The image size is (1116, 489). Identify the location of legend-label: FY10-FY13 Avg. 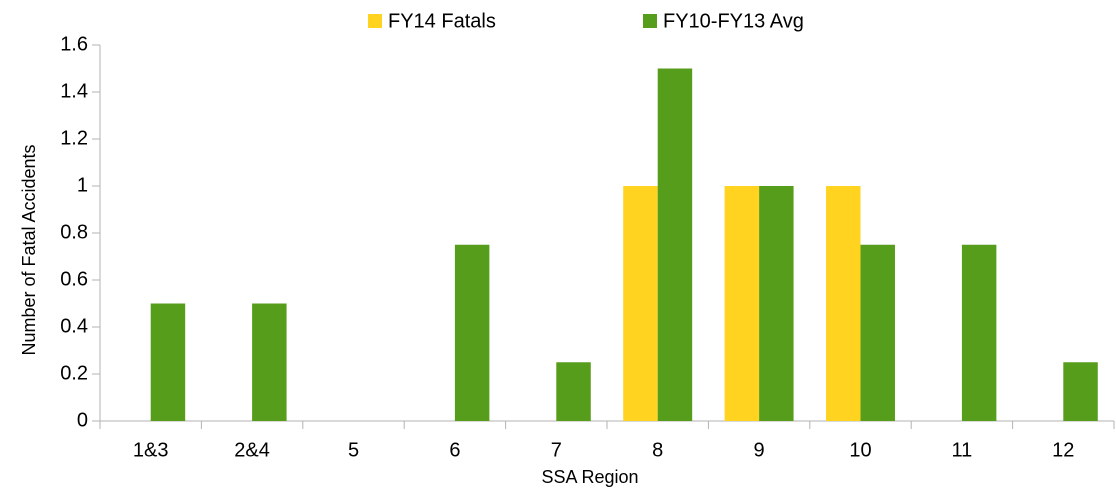
(733, 21).